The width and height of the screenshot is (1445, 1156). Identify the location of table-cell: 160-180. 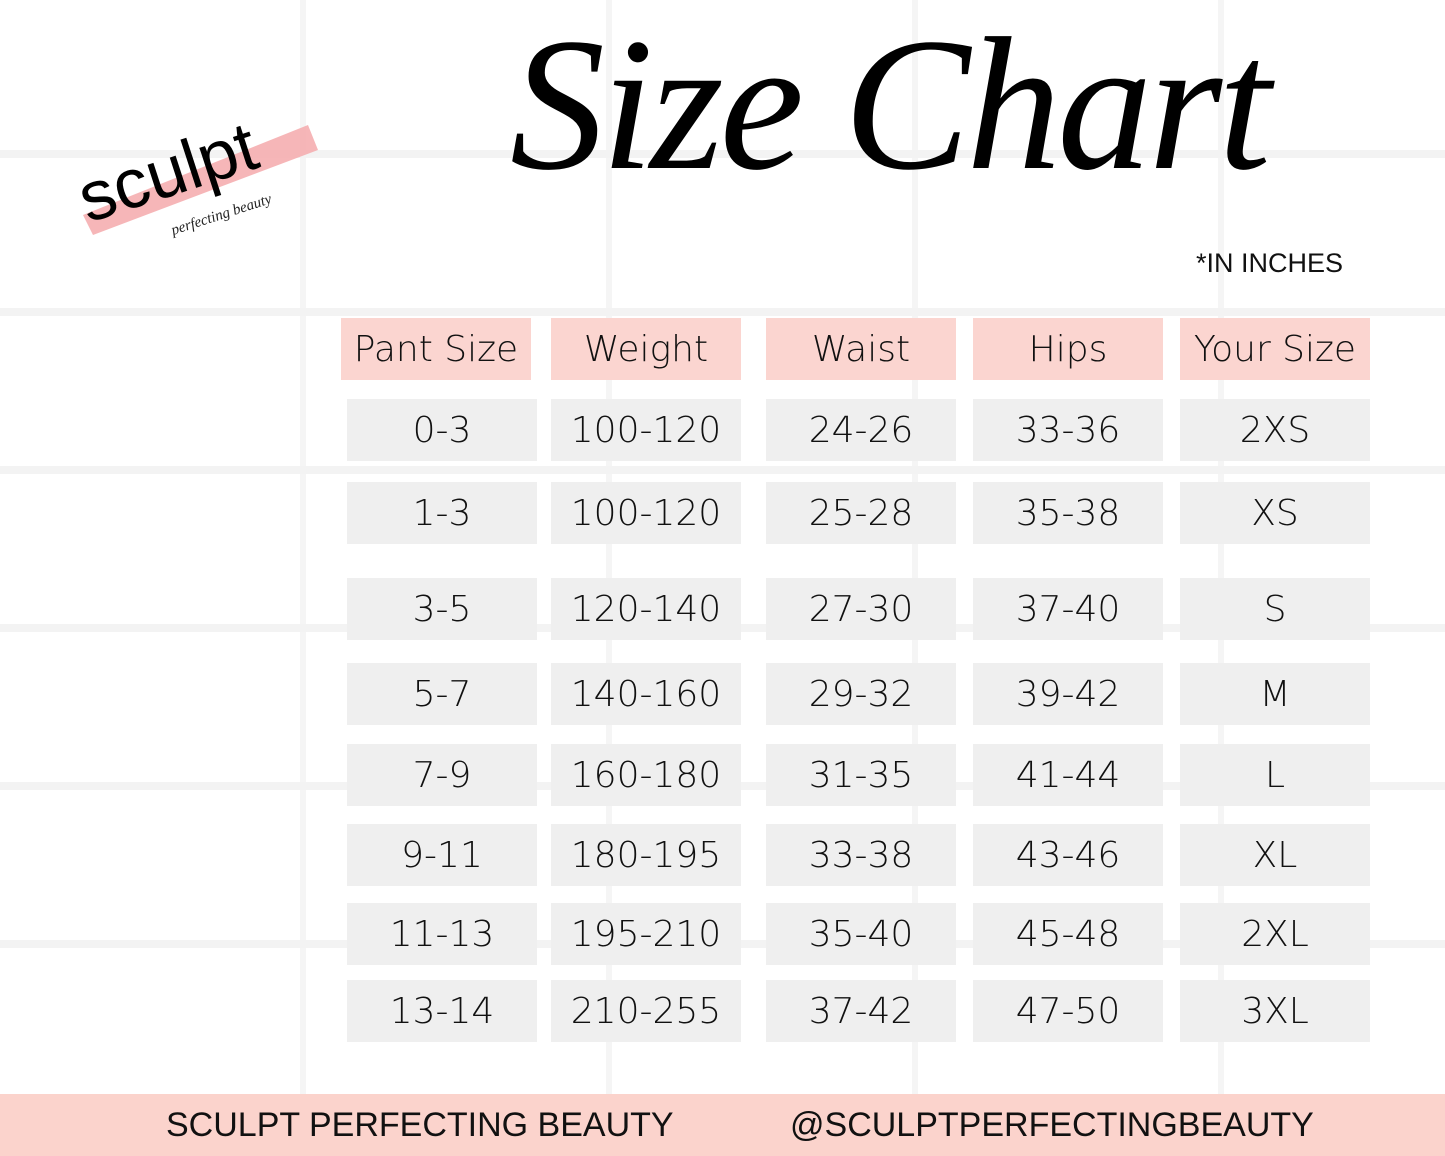
(646, 775).